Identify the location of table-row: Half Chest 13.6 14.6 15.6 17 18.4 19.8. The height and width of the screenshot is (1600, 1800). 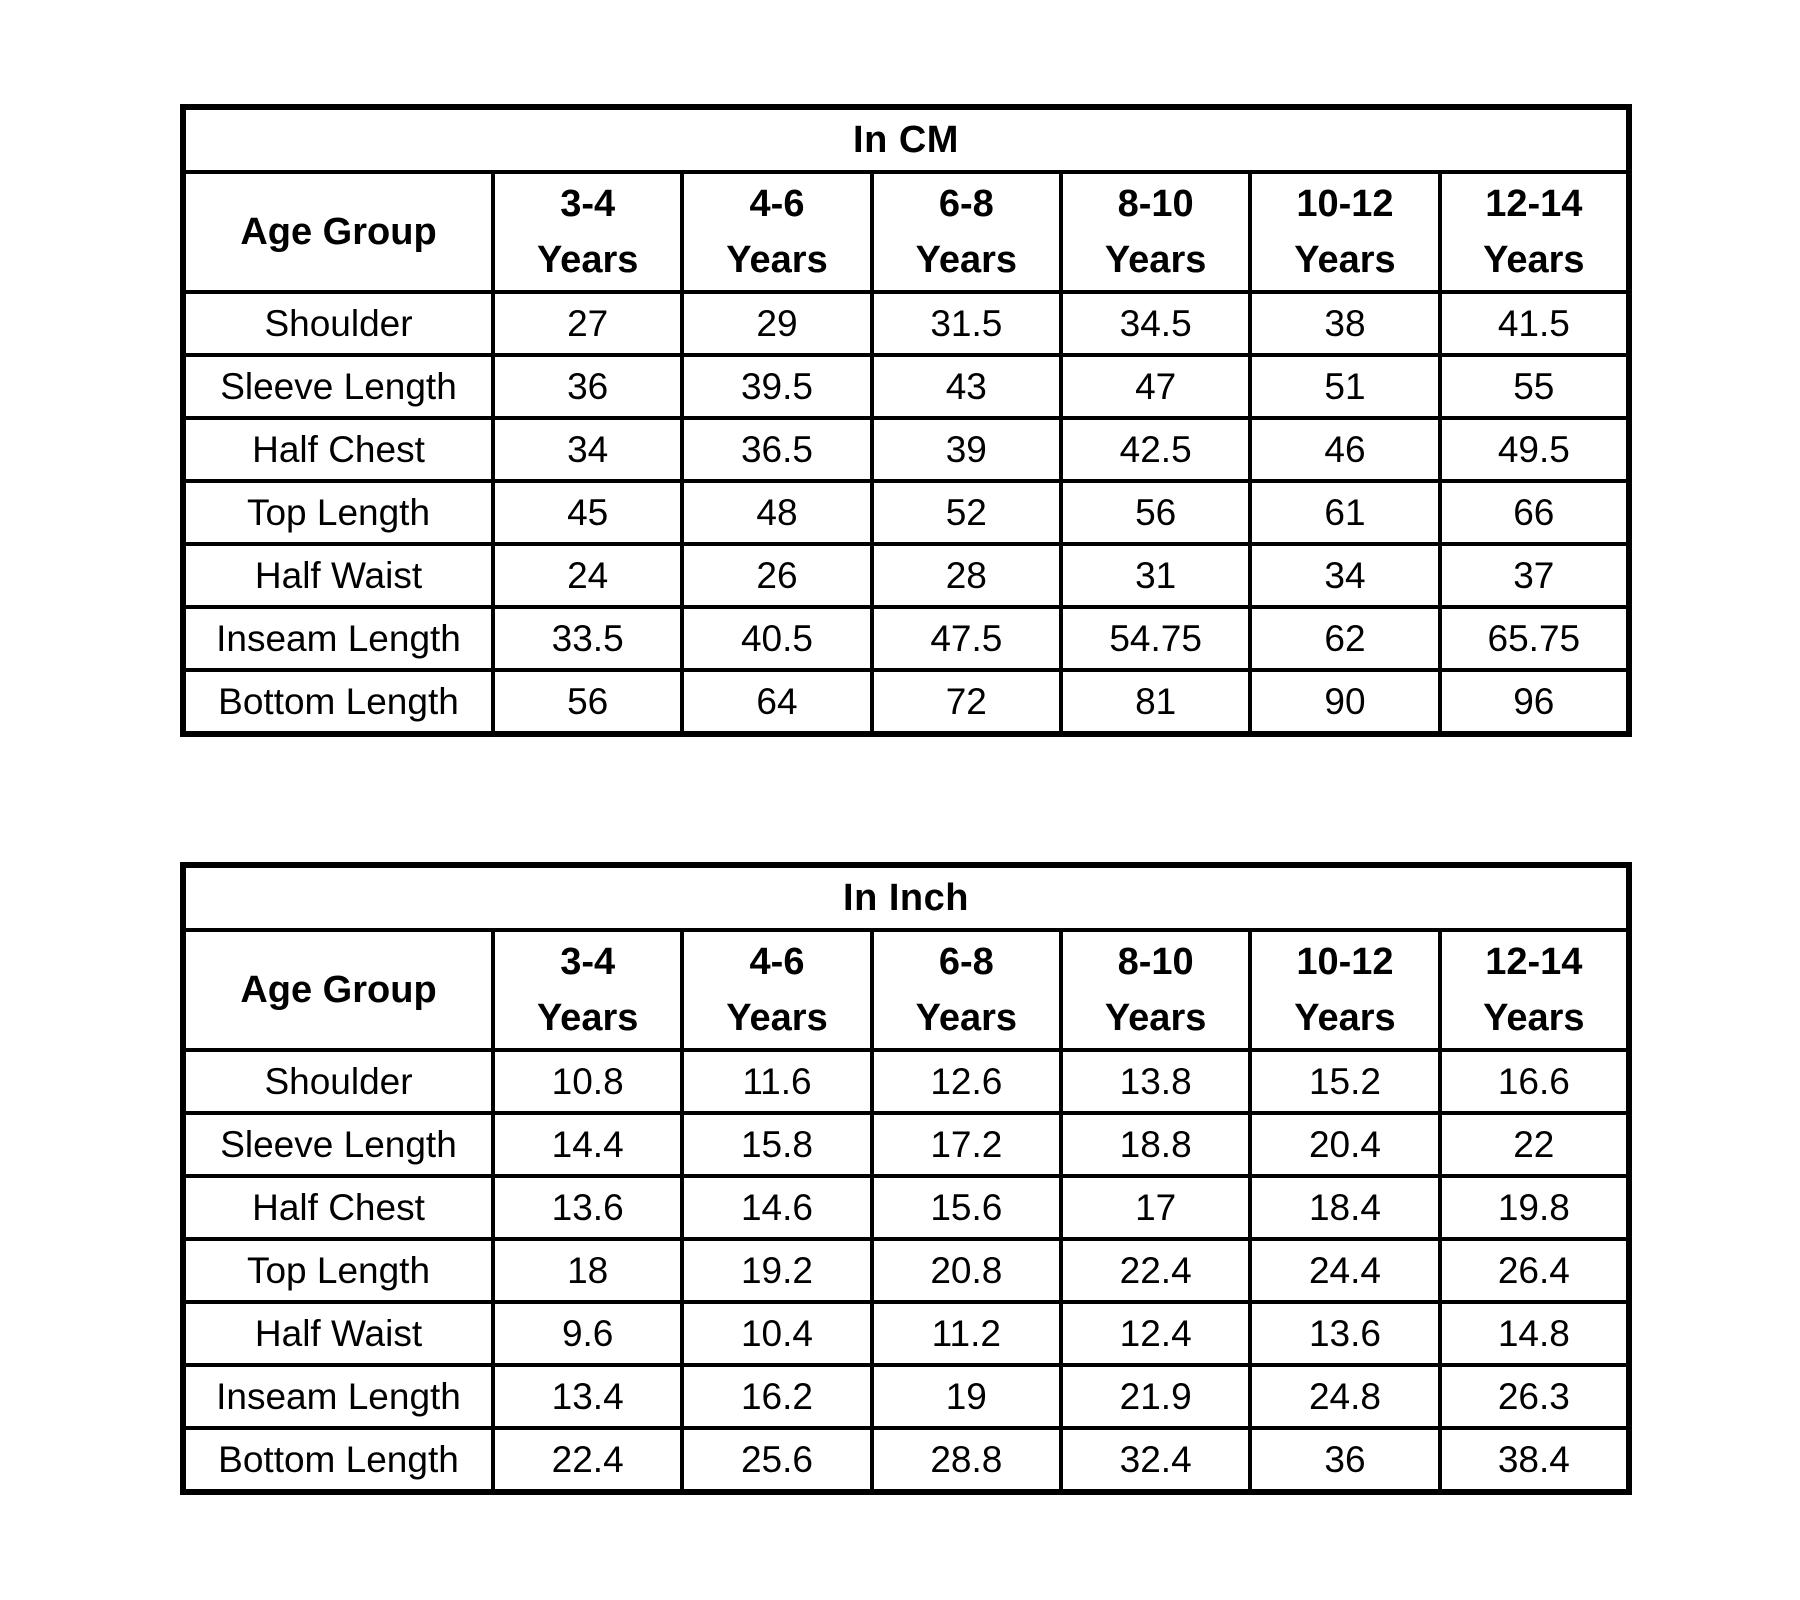
(906, 1207).